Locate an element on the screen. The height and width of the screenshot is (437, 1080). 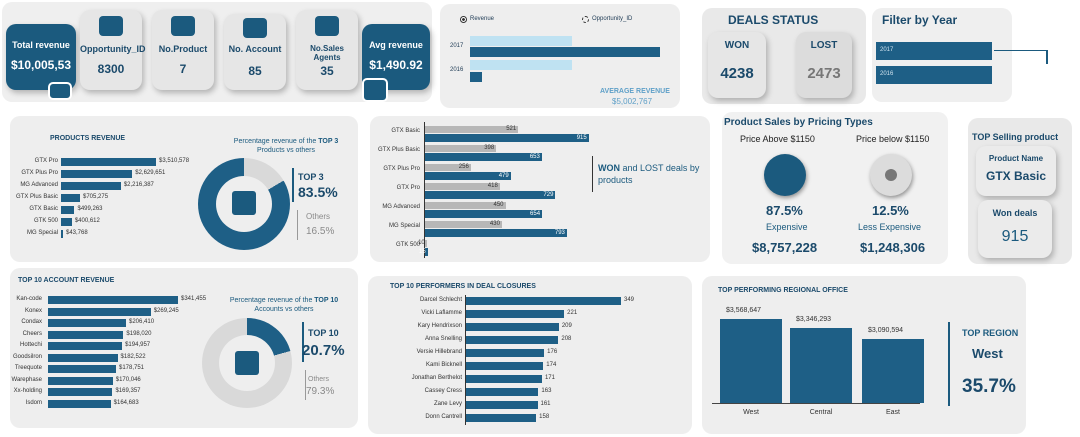
filter-scrollbar is located at coordinates (1021, 57).